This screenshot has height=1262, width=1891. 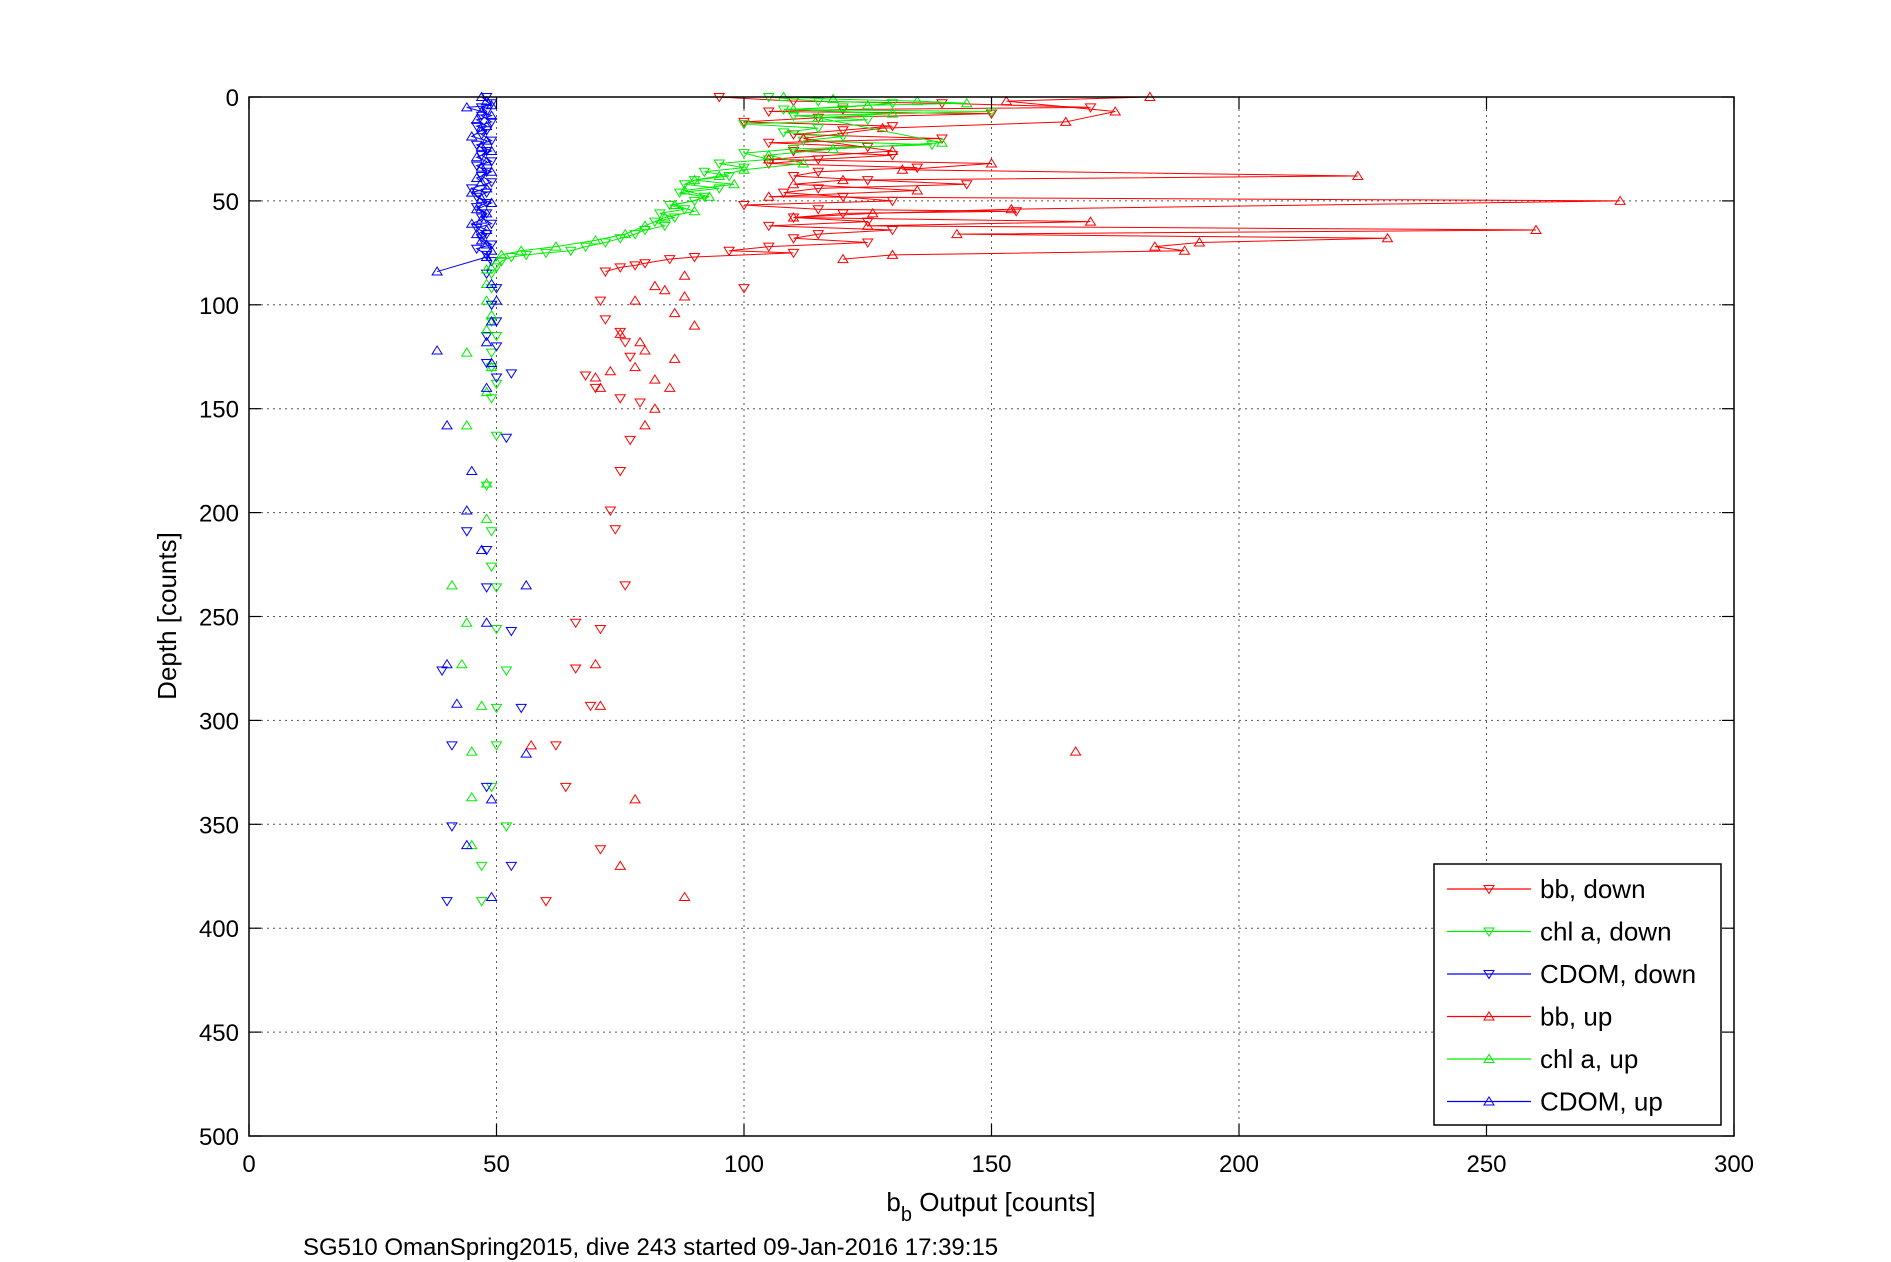 What do you see at coordinates (219, 514) in the screenshot?
I see `y-tick-label: 200` at bounding box center [219, 514].